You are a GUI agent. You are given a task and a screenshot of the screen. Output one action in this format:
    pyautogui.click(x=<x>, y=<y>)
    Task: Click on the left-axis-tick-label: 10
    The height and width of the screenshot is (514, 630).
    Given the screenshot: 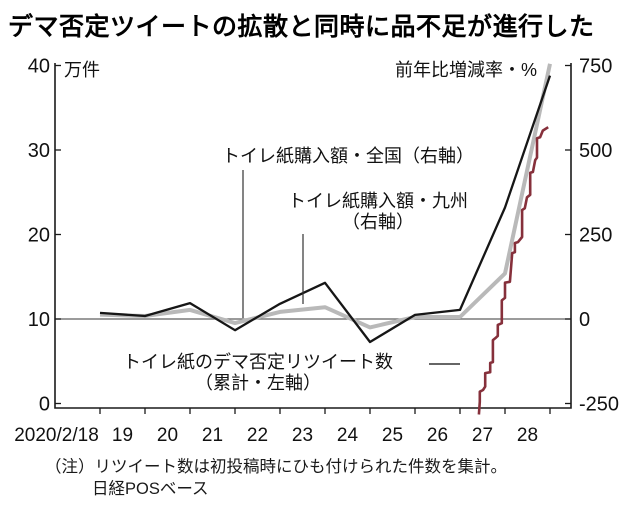 What is the action you would take?
    pyautogui.click(x=39, y=320)
    